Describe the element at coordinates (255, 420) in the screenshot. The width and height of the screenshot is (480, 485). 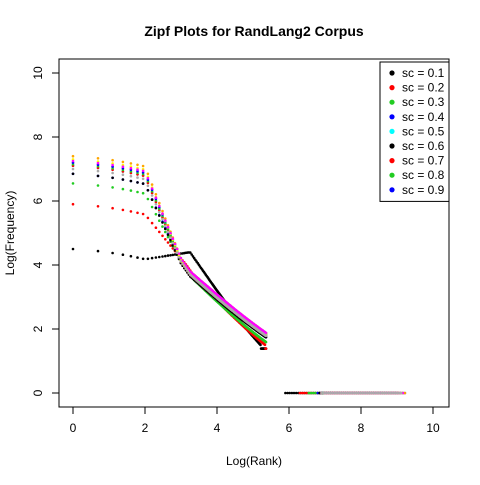
I see `x-axis: 0 2 4 6 8 10` at that location.